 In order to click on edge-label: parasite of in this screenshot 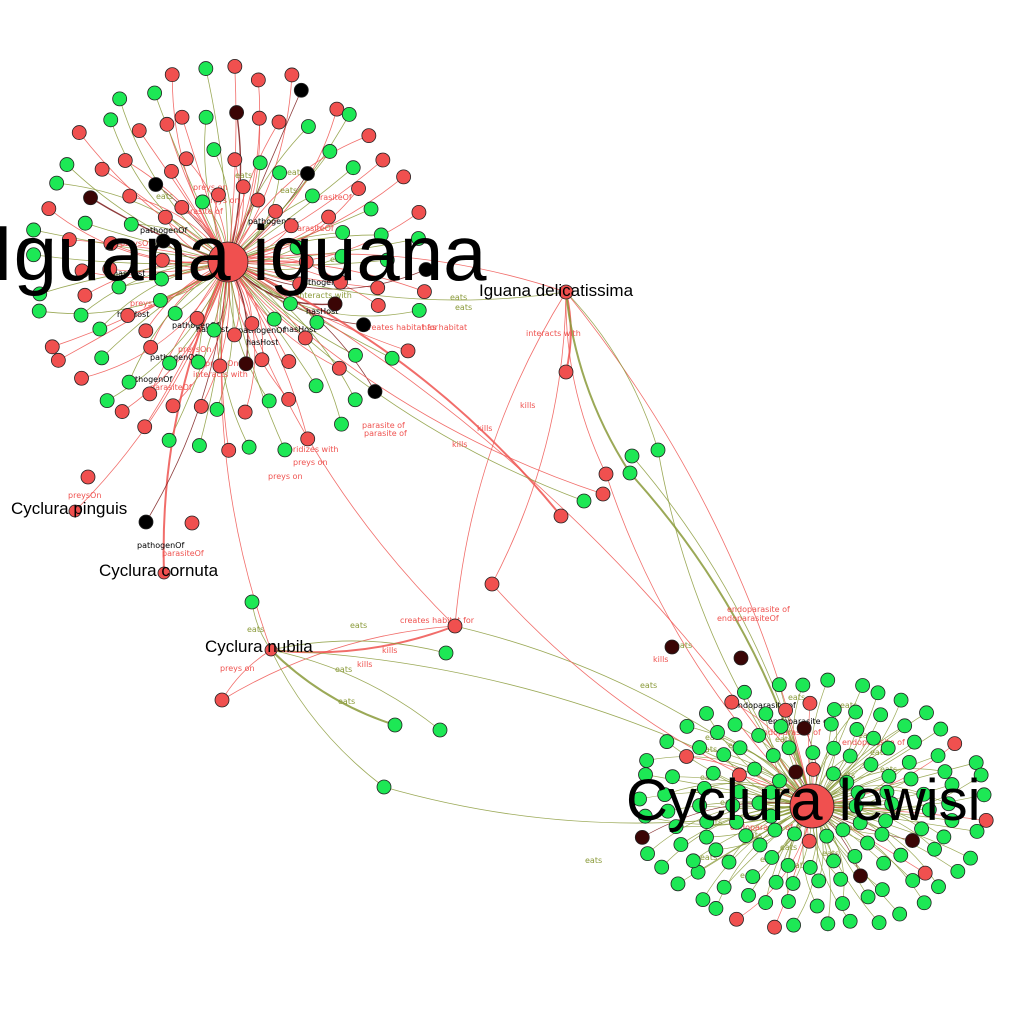, I will do `click(201, 211)`.